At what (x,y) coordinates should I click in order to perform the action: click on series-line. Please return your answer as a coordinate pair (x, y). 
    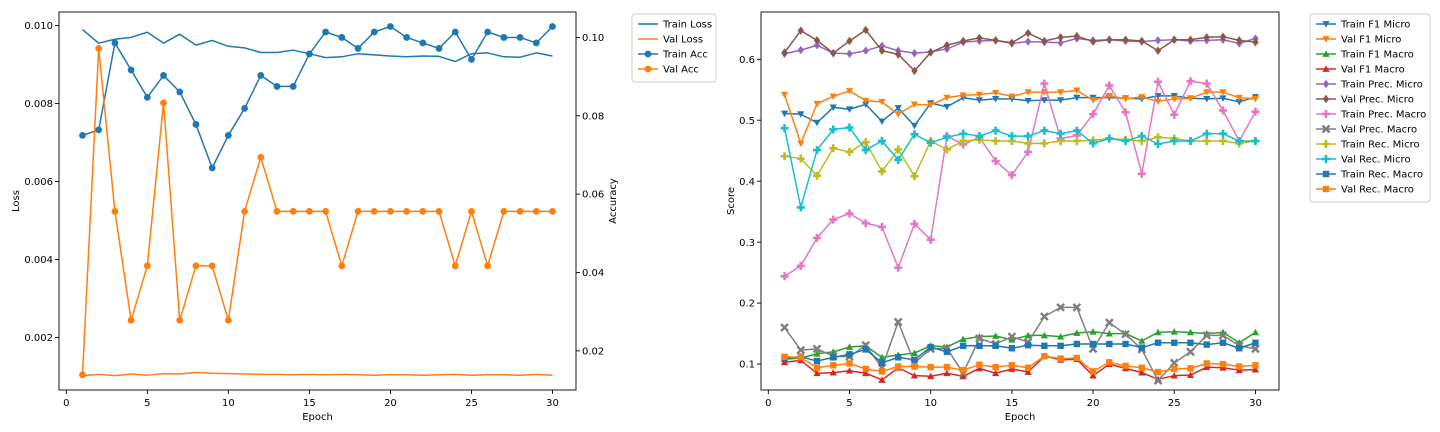
    Looking at the image, I should click on (1020, 111).